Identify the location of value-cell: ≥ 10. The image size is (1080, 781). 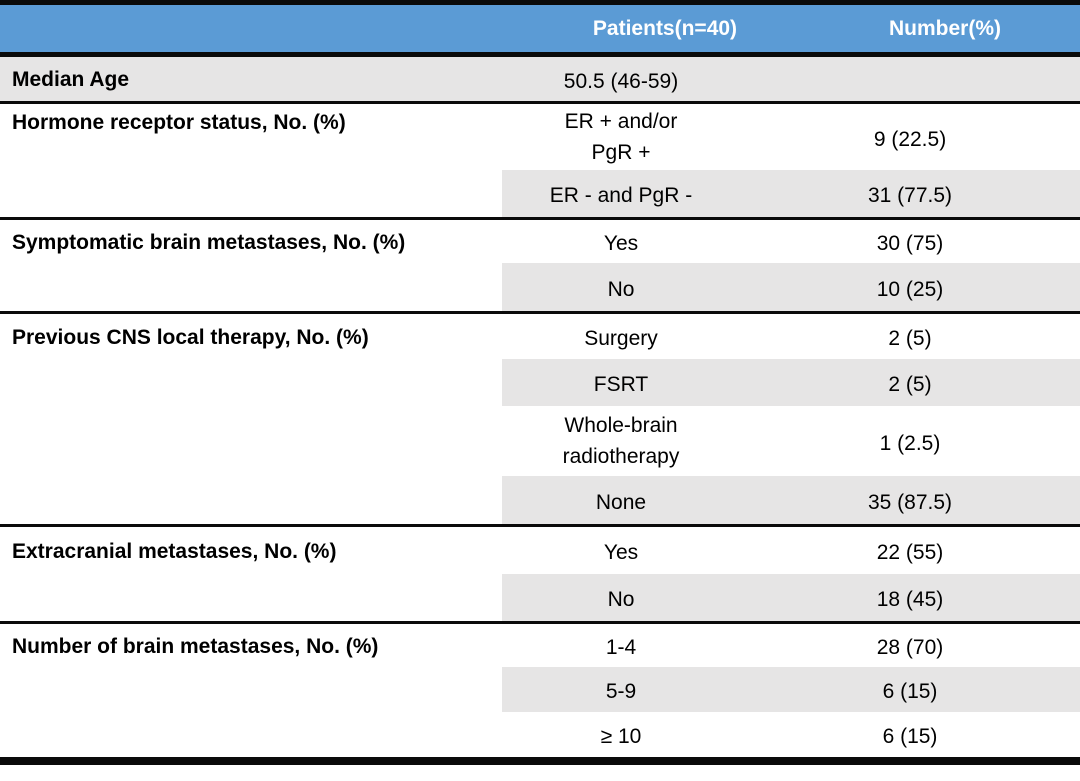
(621, 736).